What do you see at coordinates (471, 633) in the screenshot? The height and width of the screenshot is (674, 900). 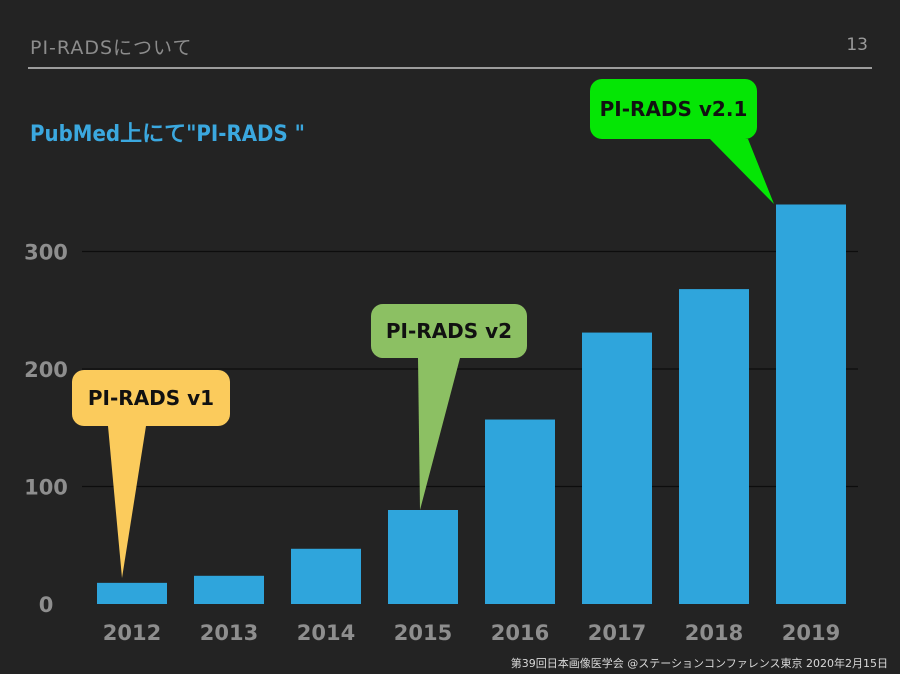 I see `x-axis-ticks: 2012 2013 2014 2015 2016 2017 2018 2019` at bounding box center [471, 633].